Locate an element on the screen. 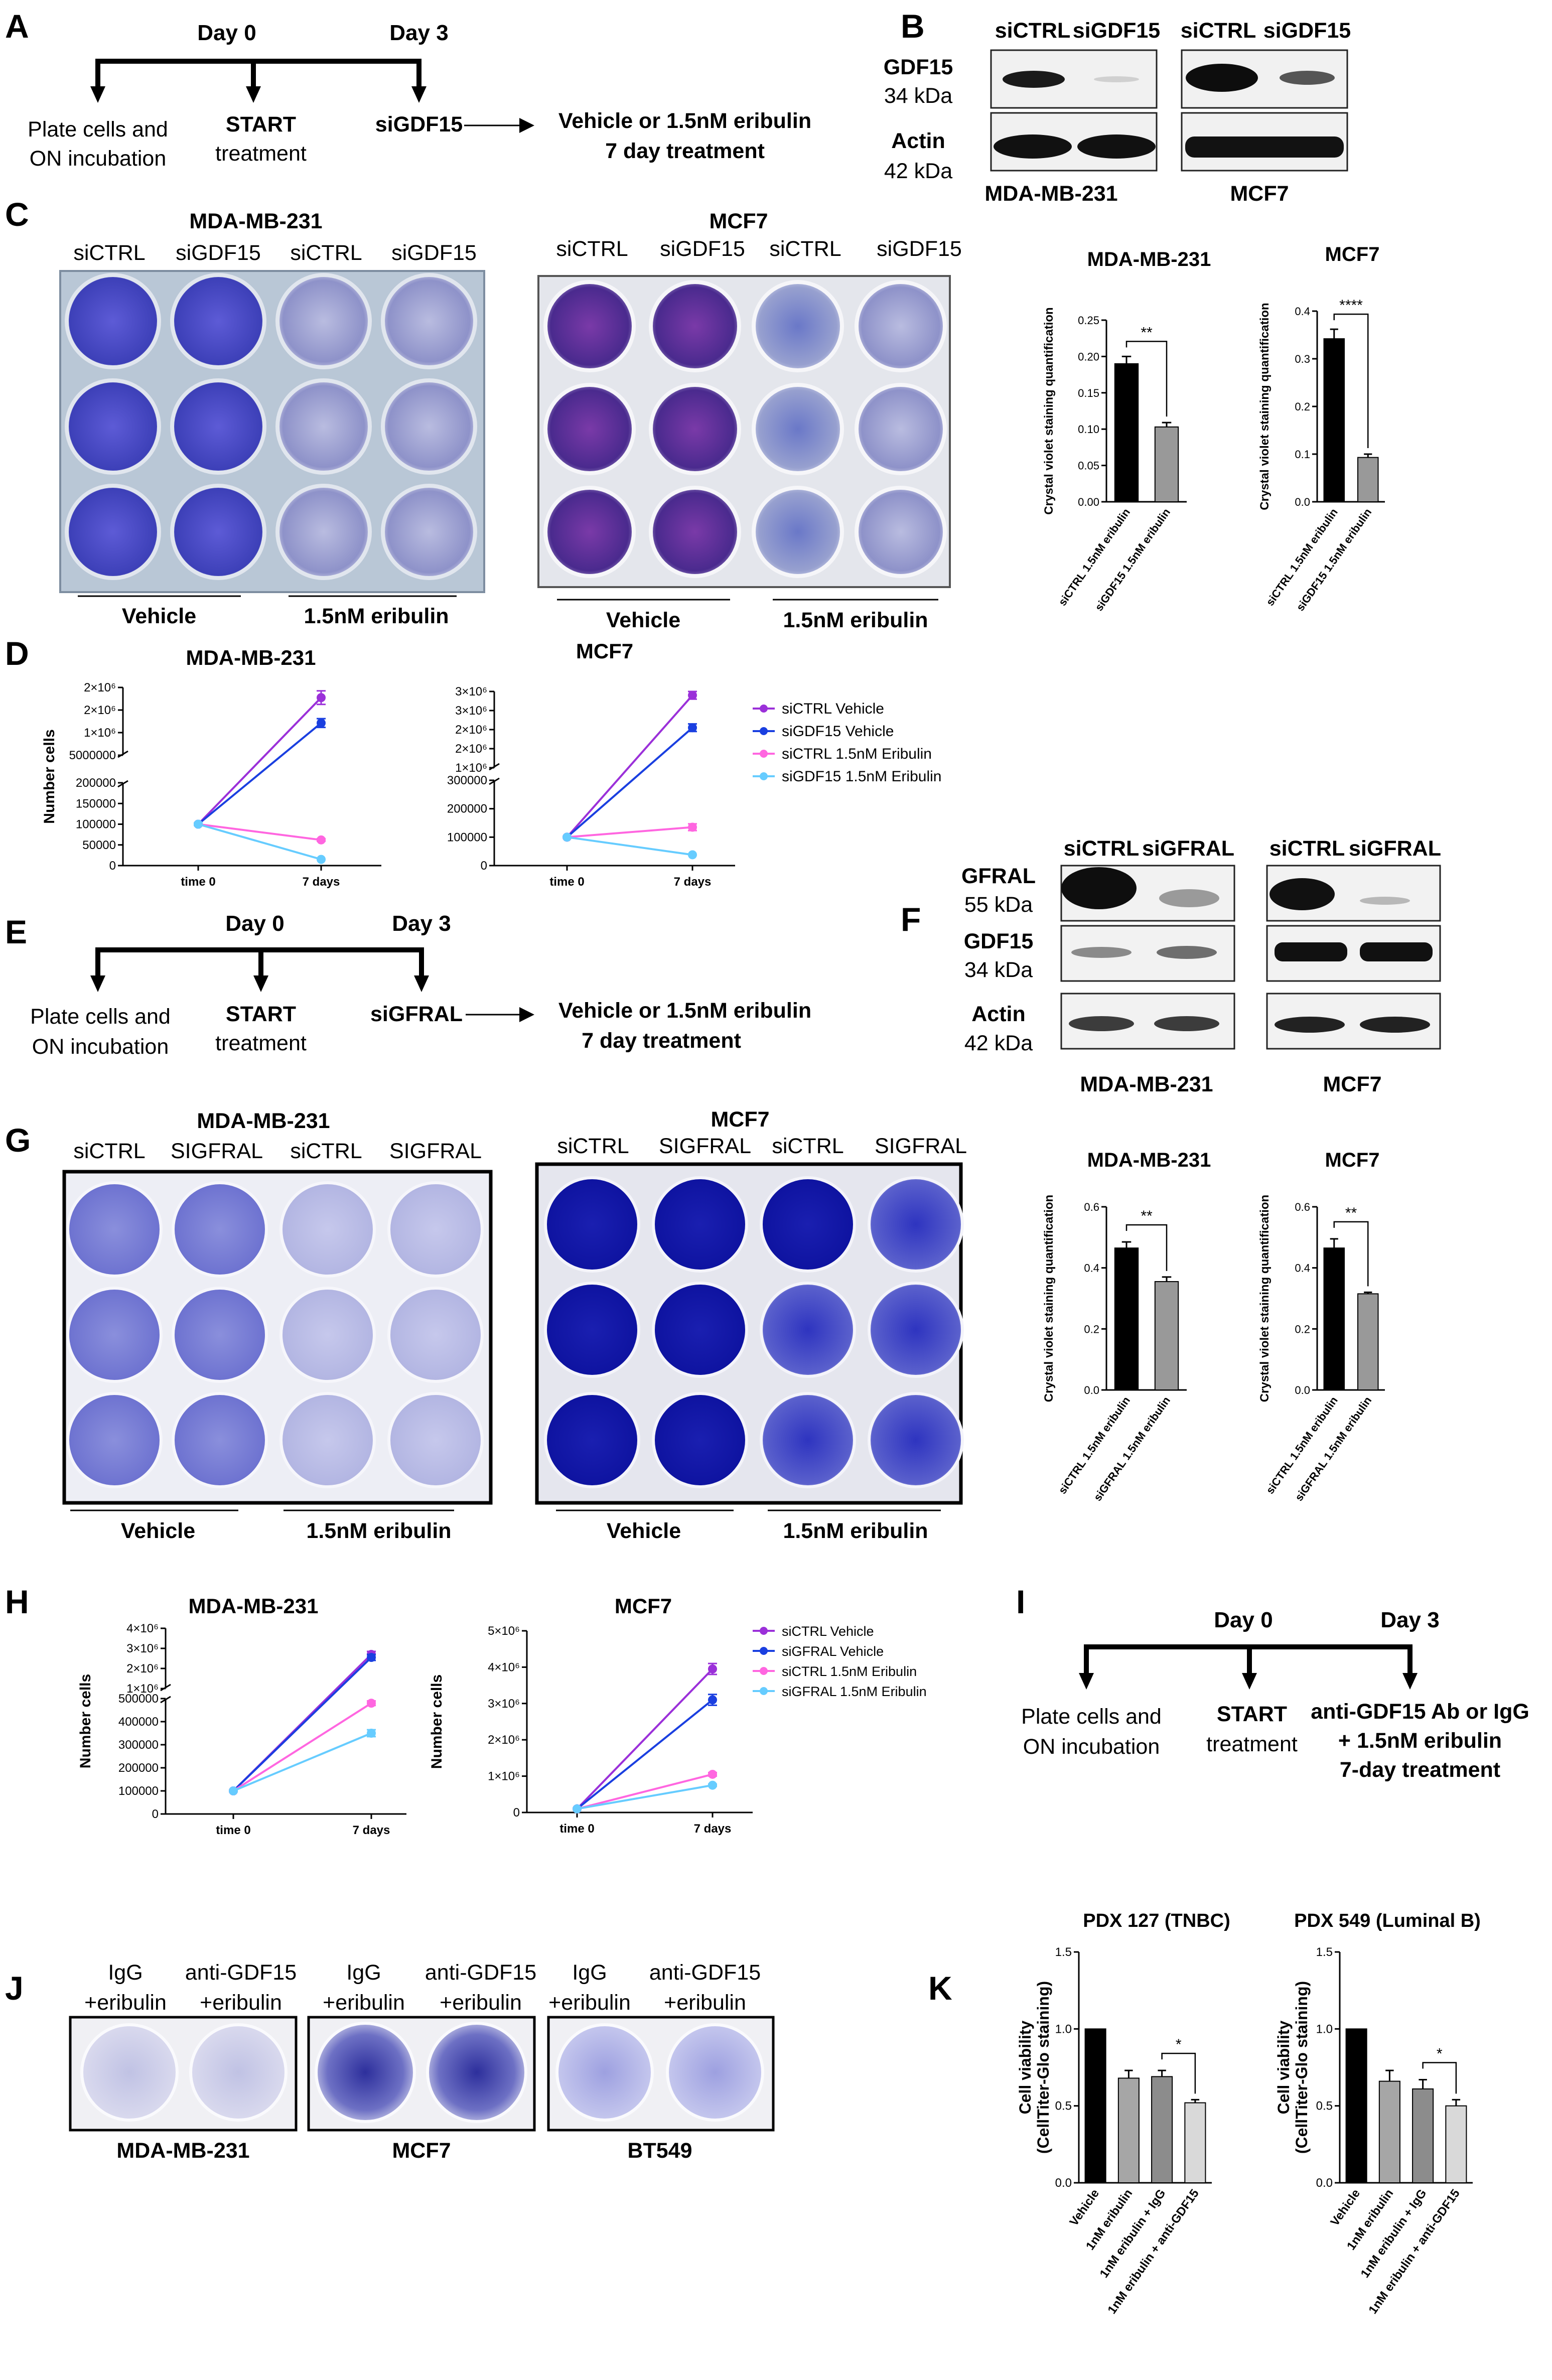 This screenshot has width=1552, height=2380. legend-entry: siCTRL 1.5nM Eribulin is located at coordinates (857, 754).